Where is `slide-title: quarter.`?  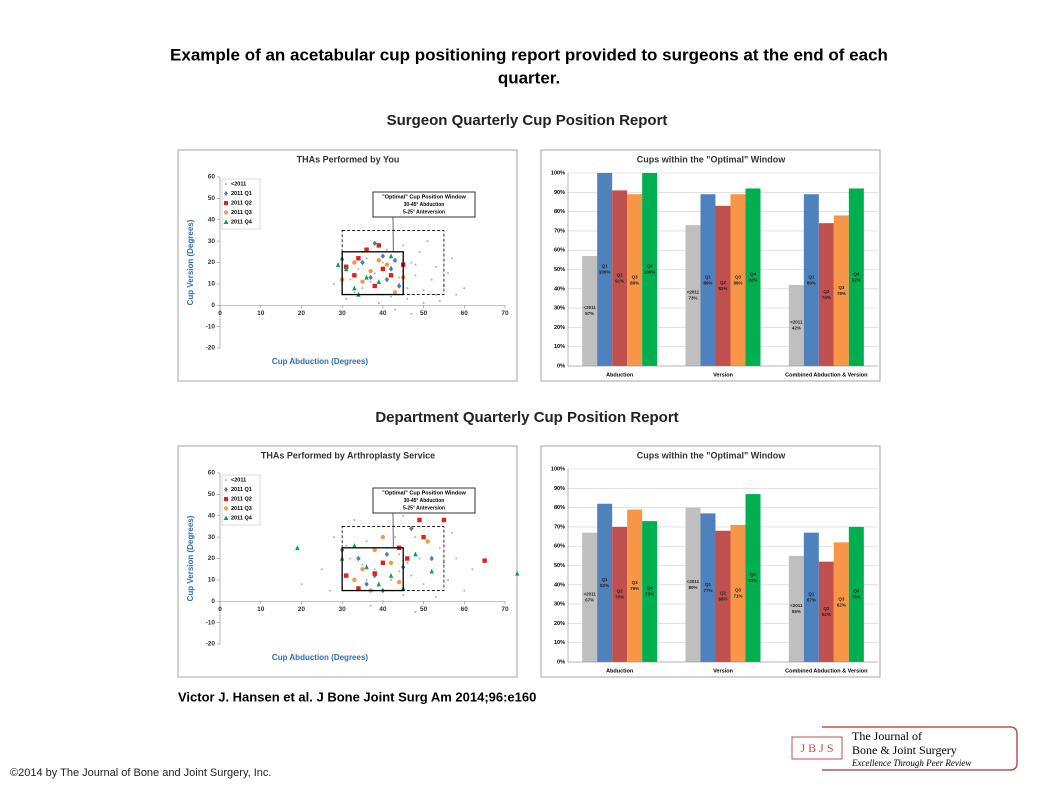
slide-title: quarter. is located at coordinates (529, 77).